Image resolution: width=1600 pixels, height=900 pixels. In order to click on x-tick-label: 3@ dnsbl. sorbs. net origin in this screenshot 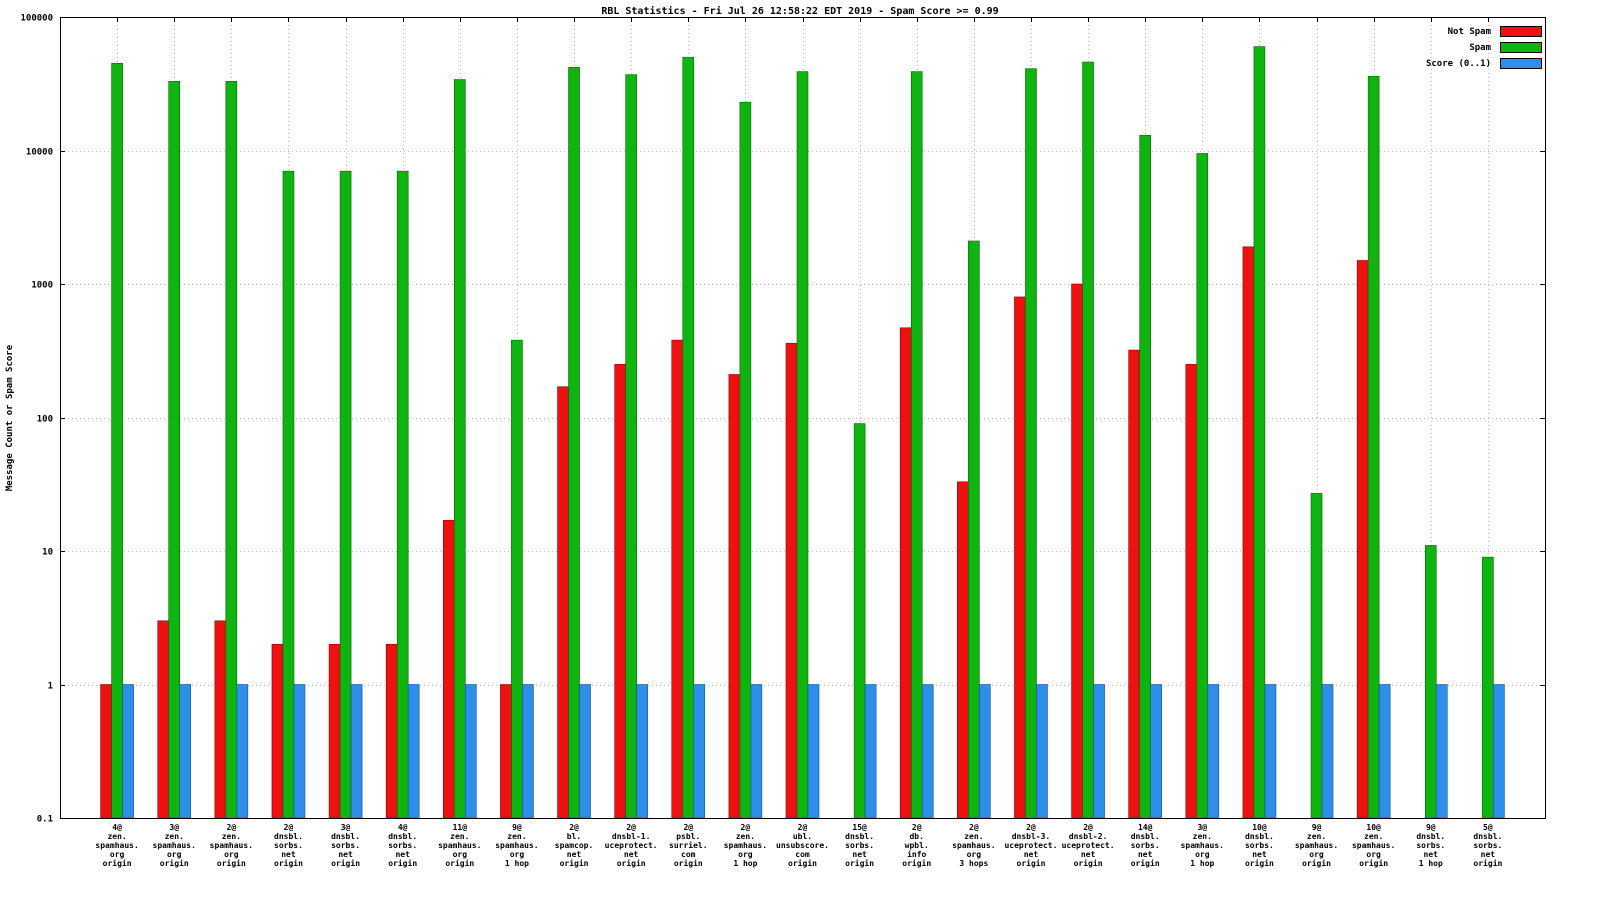, I will do `click(346, 845)`.